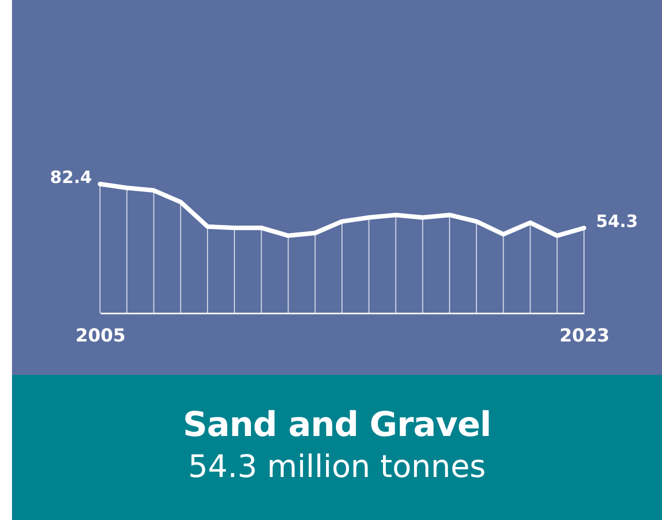 This screenshot has height=520, width=662. I want to click on data-label: 82.4, so click(71, 178).